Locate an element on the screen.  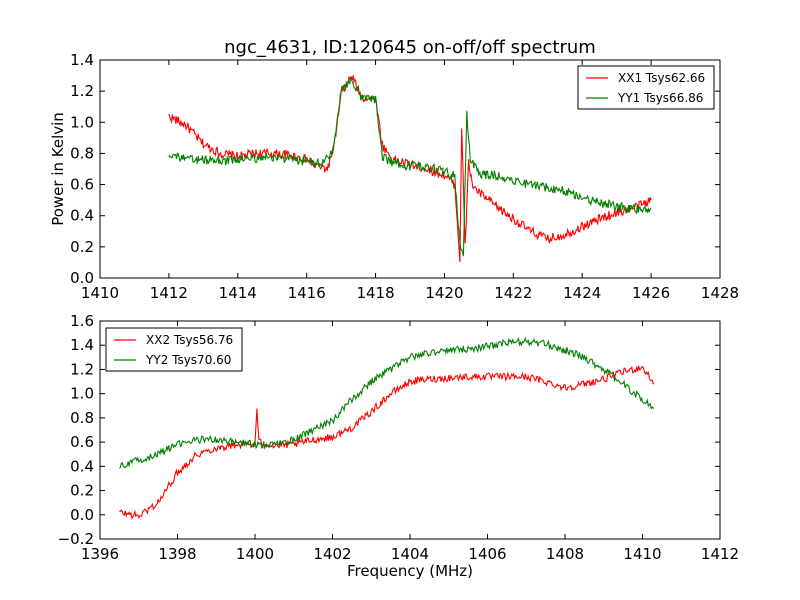
x-tick-label: 1416 is located at coordinates (307, 293).